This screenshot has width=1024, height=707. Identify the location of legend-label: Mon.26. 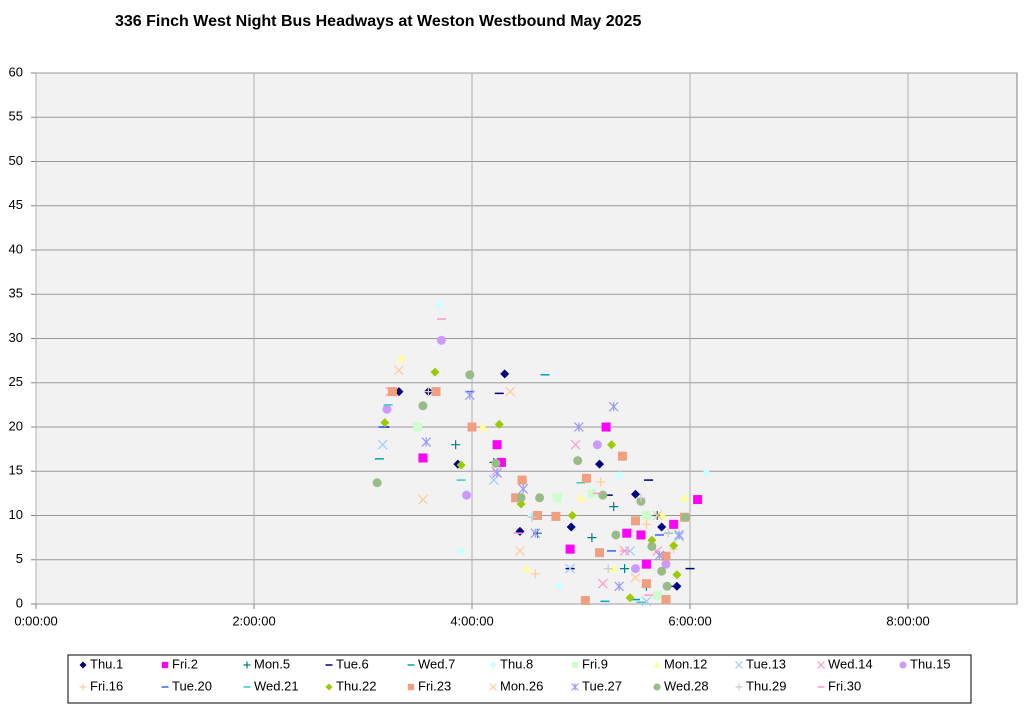
(521, 685).